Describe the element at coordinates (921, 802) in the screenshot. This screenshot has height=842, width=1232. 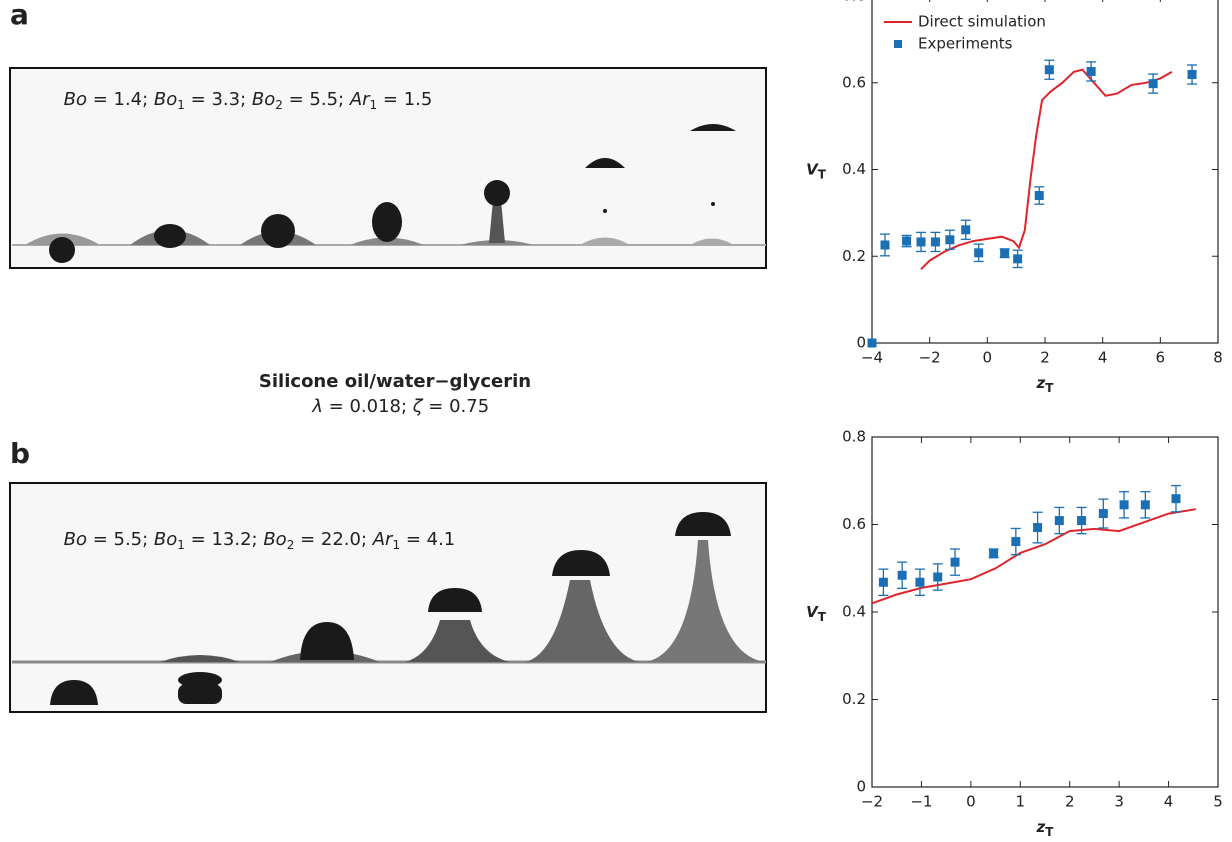
I see `x-tick-label: −1` at that location.